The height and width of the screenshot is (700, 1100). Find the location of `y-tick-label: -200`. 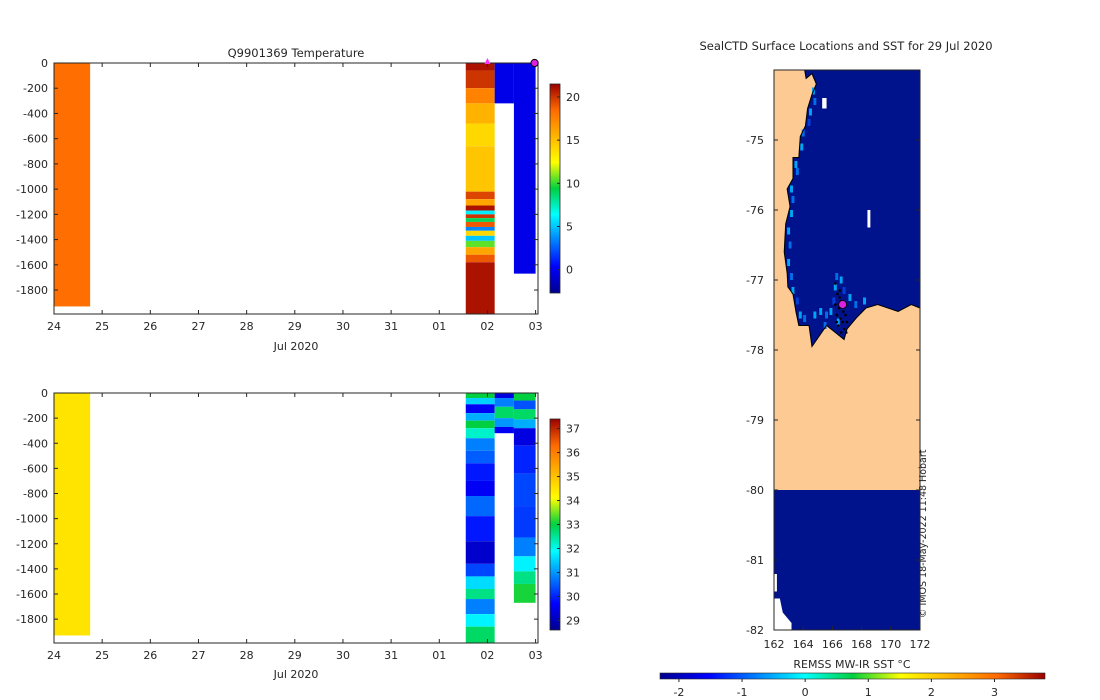

y-tick-label: -200 is located at coordinates (35, 418).